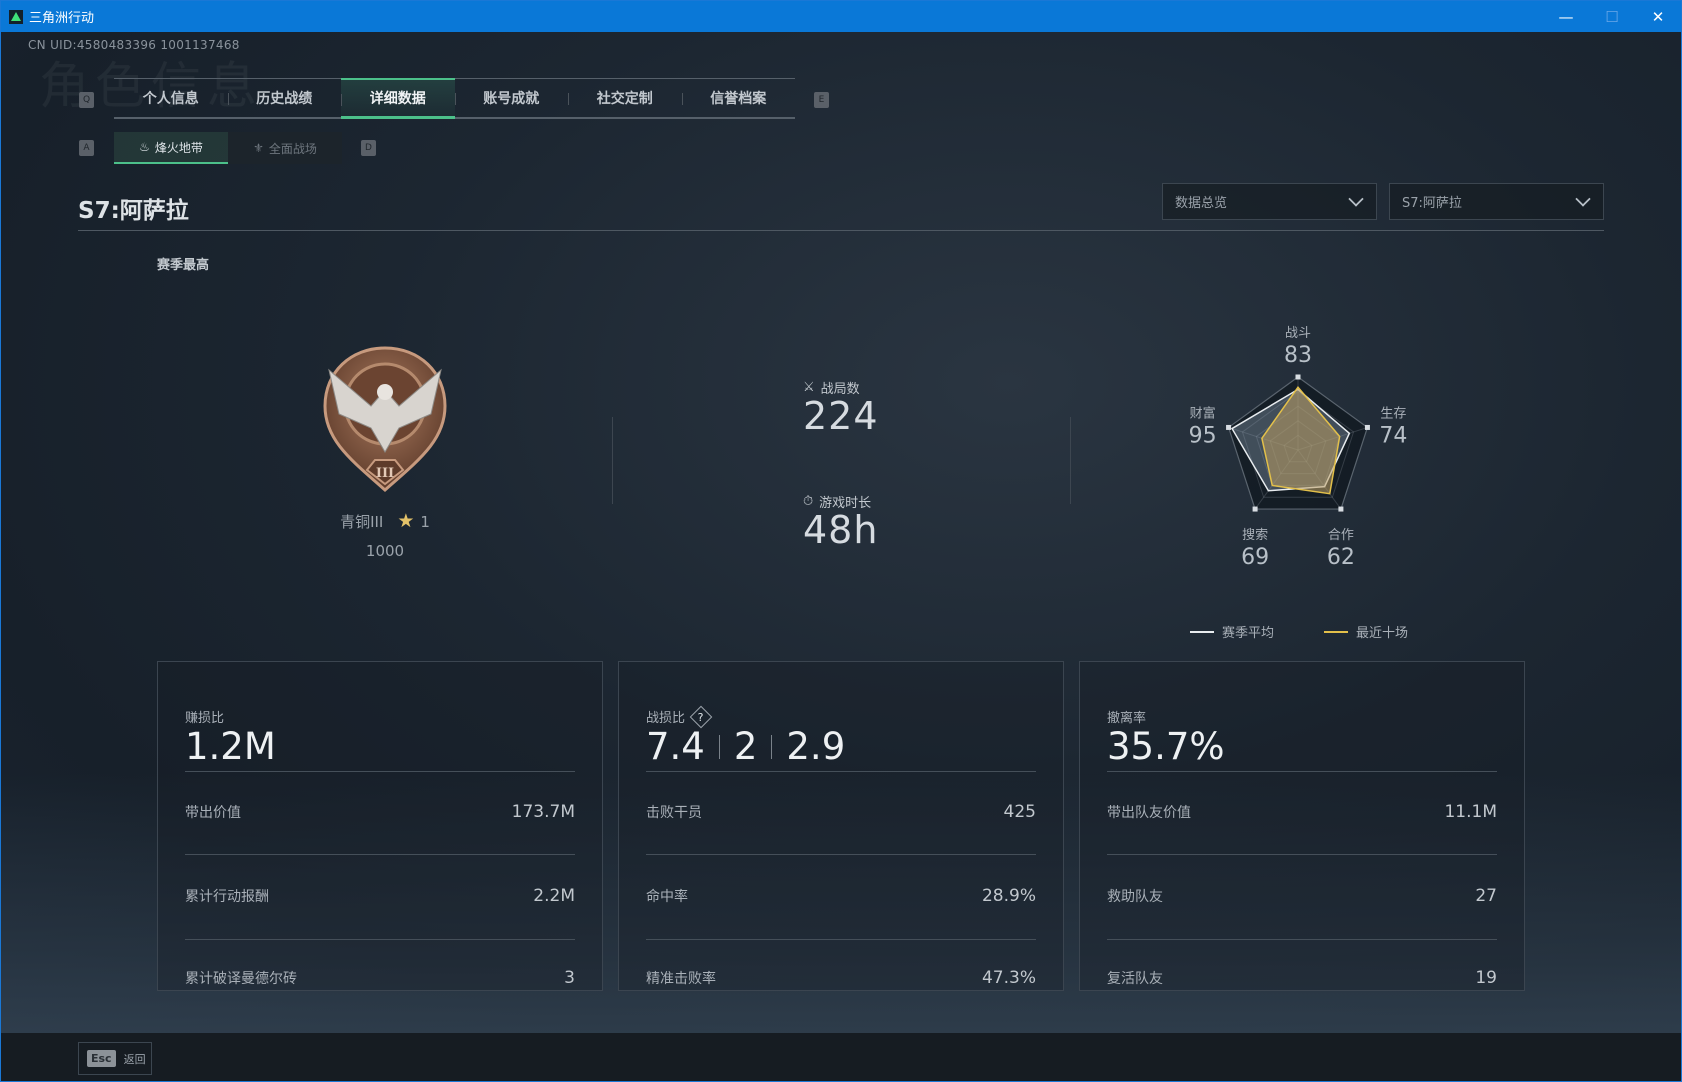 The image size is (1682, 1082). I want to click on esc-key: Esc, so click(101, 1058).